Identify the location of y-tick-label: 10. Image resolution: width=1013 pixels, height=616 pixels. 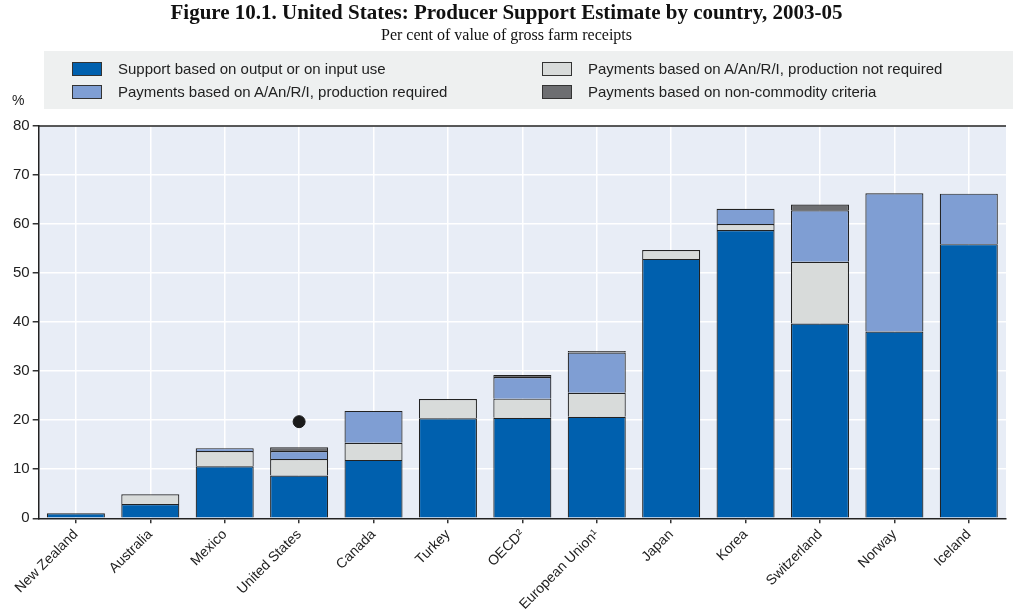
(21, 468).